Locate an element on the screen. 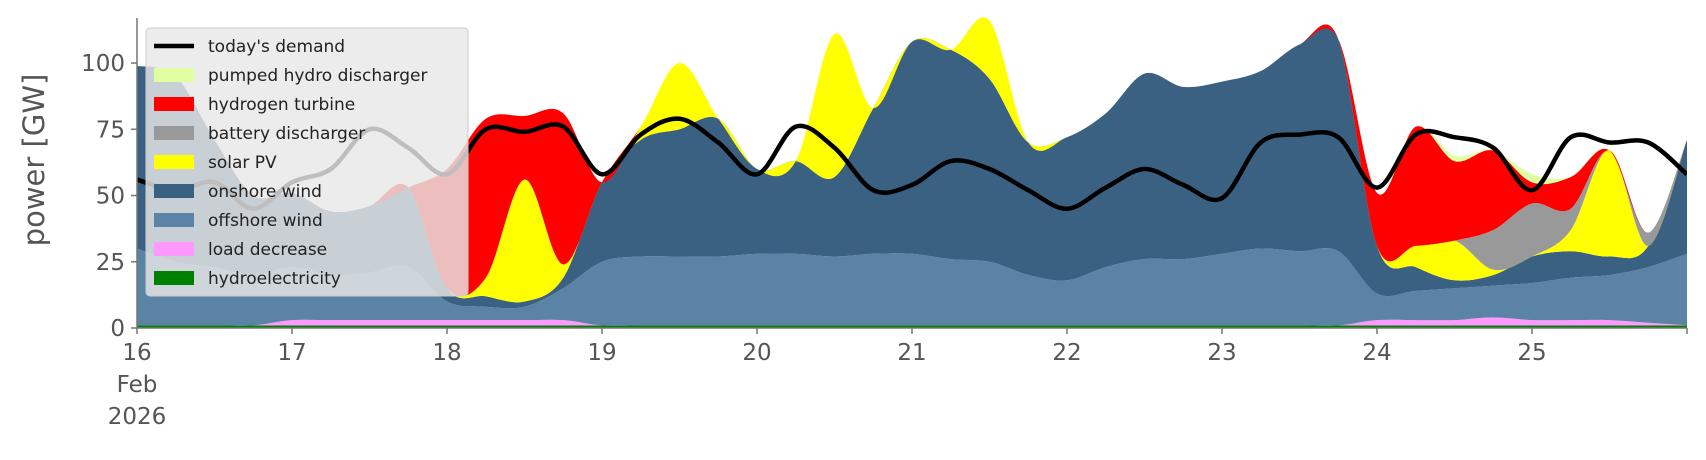  legend-item-solar-pv: solar PV is located at coordinates (215, 163).